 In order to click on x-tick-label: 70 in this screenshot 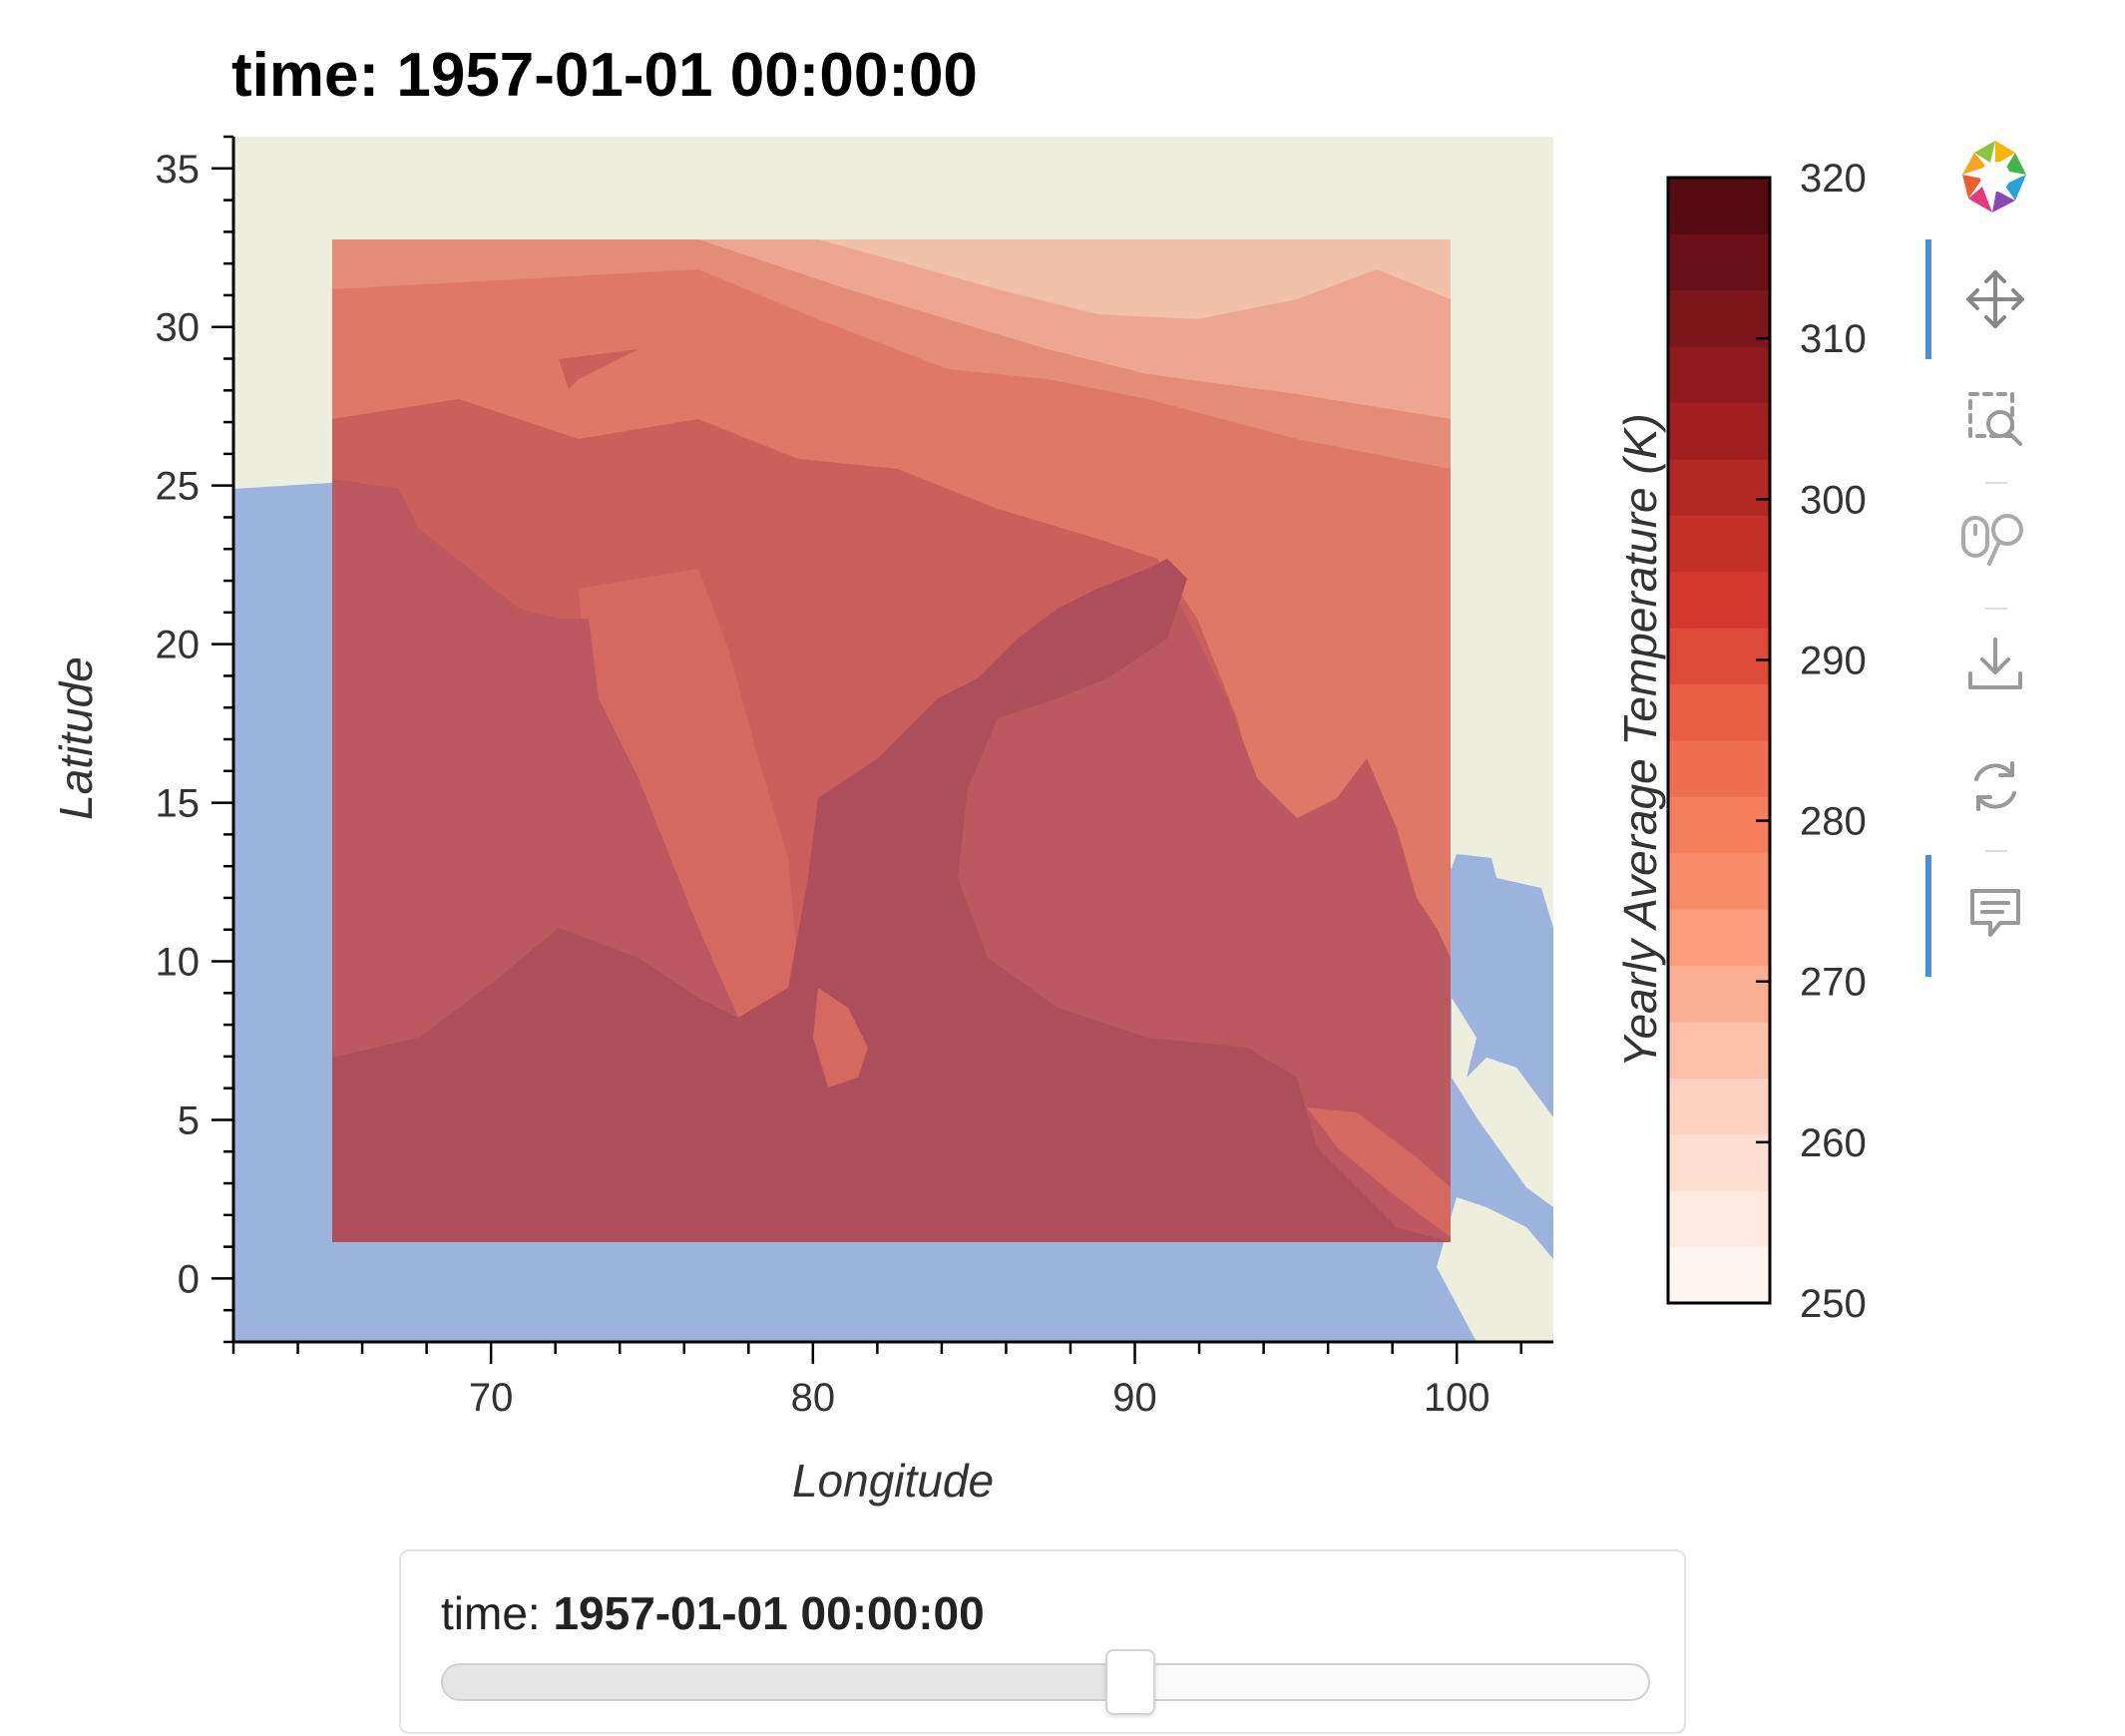, I will do `click(491, 1398)`.